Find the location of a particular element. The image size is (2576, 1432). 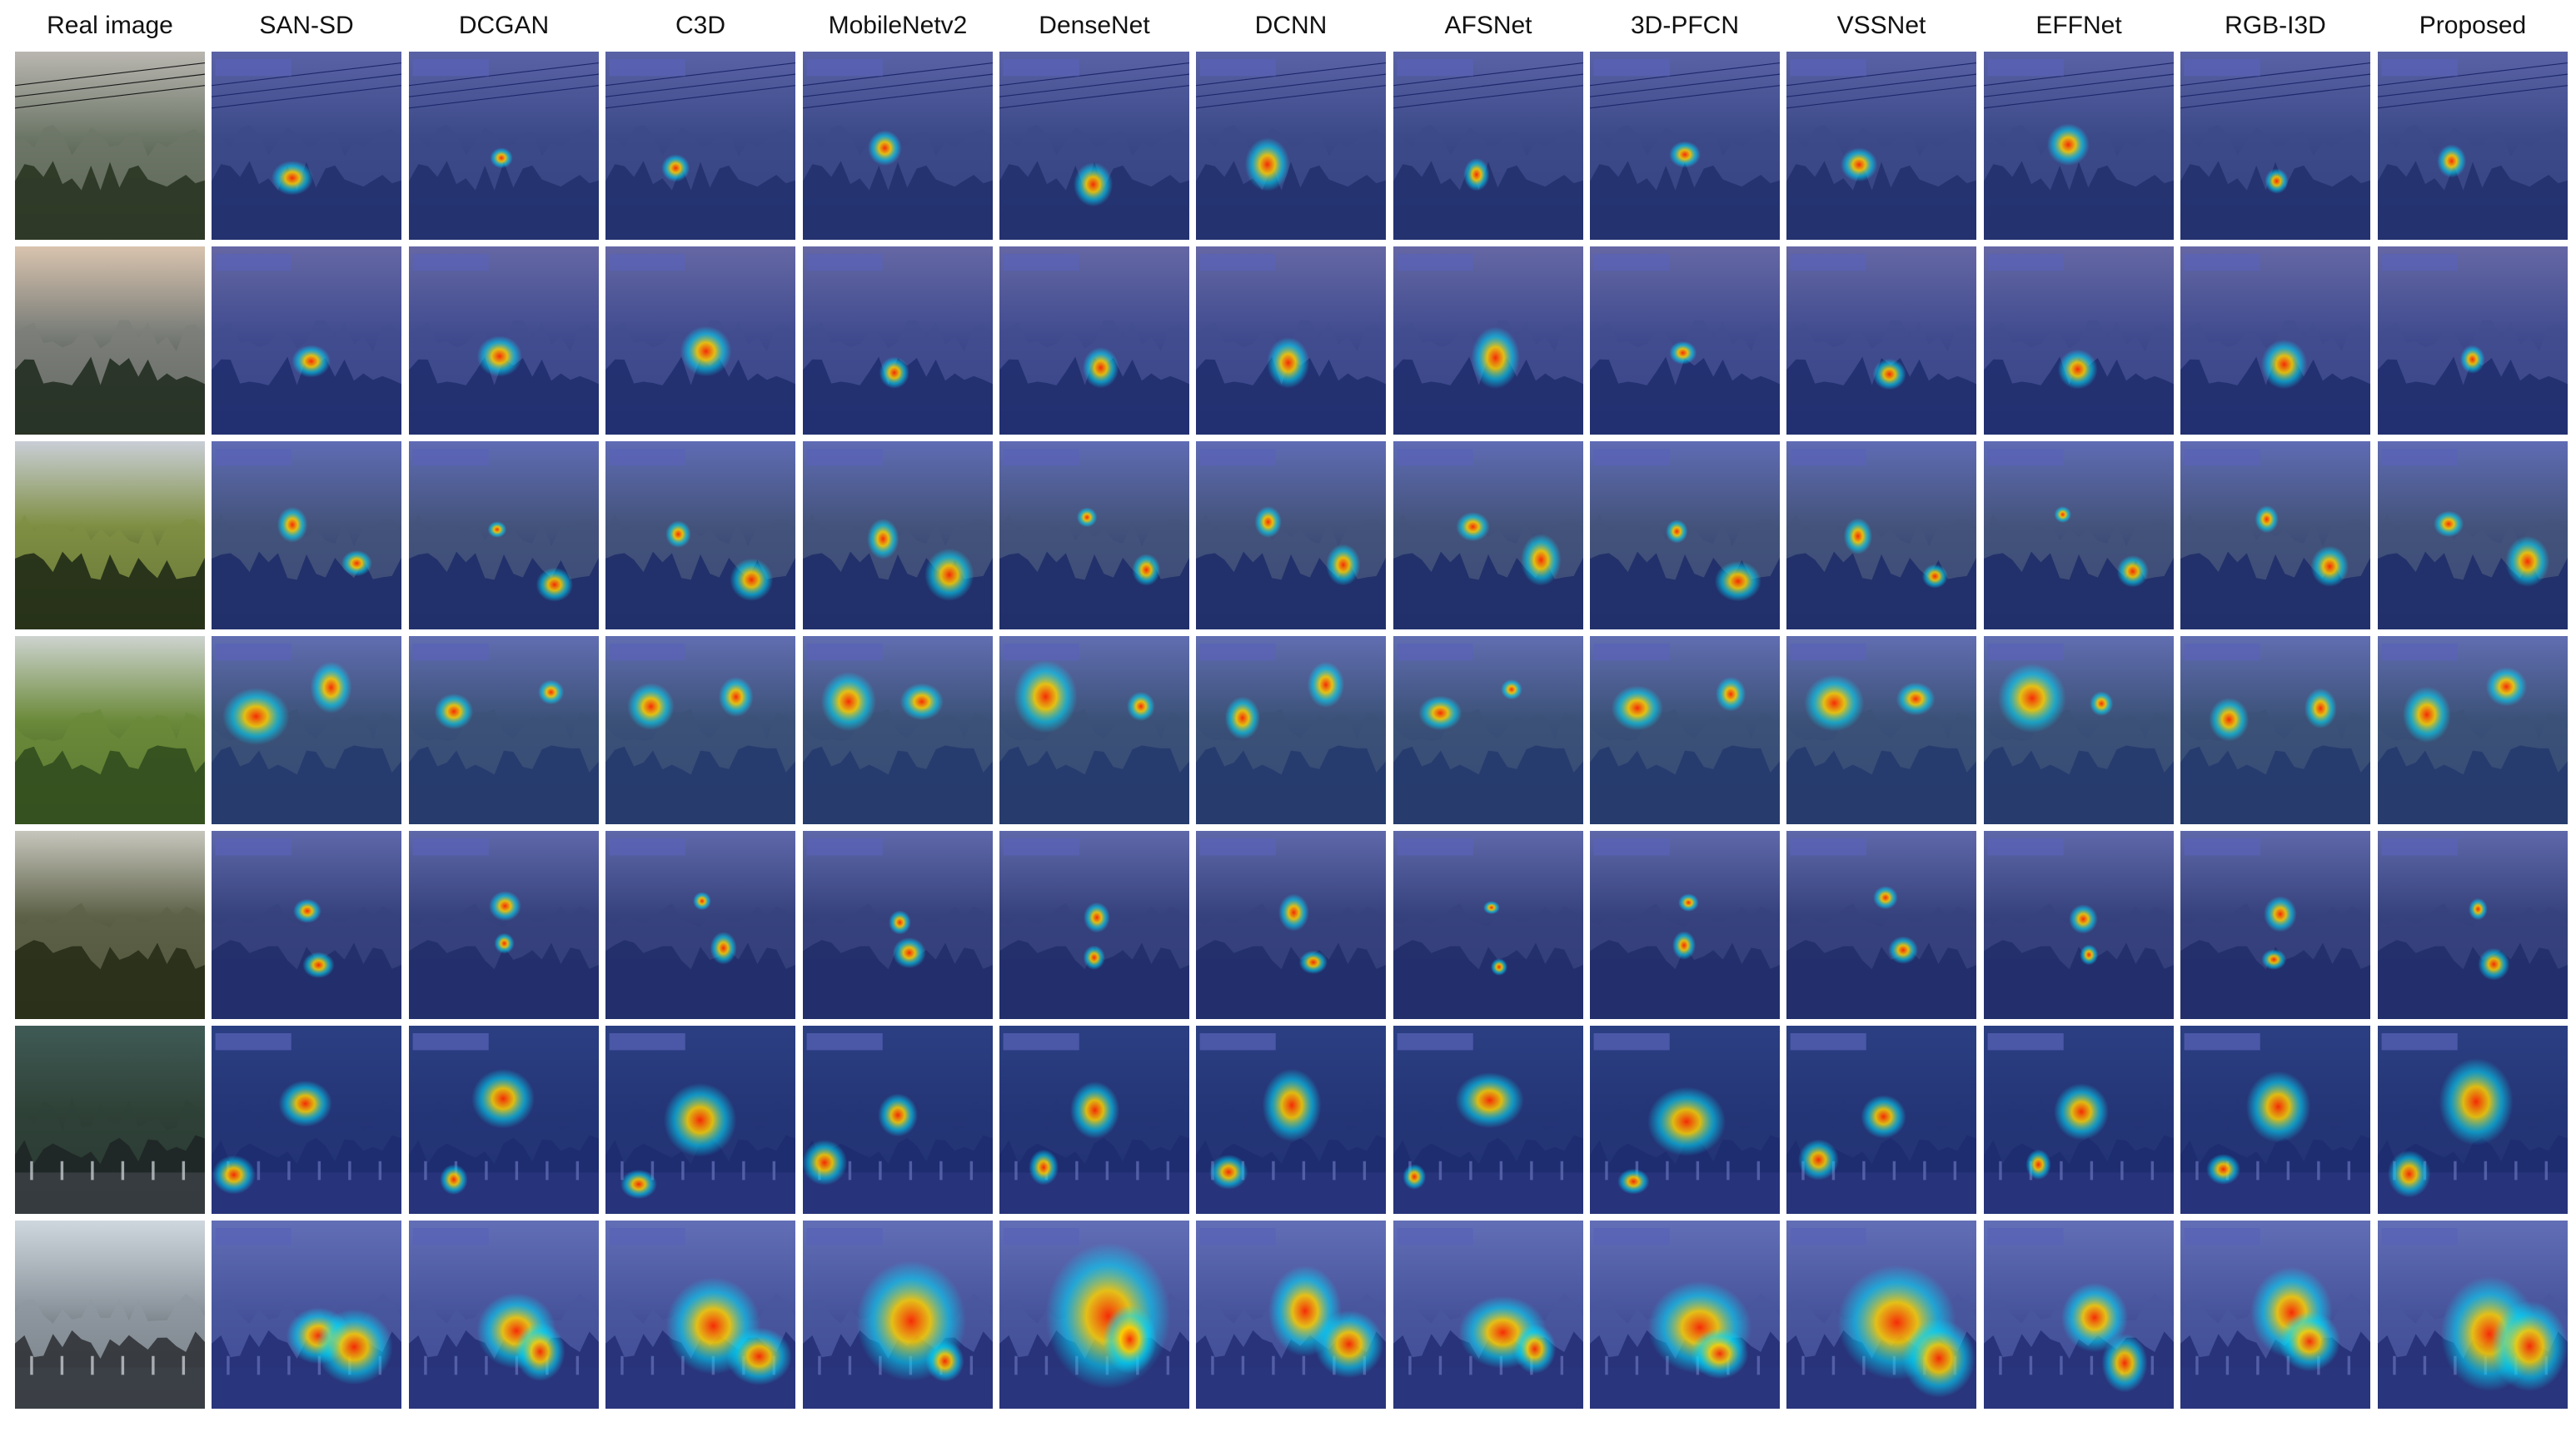

real-image-tile is located at coordinates (110, 1120).